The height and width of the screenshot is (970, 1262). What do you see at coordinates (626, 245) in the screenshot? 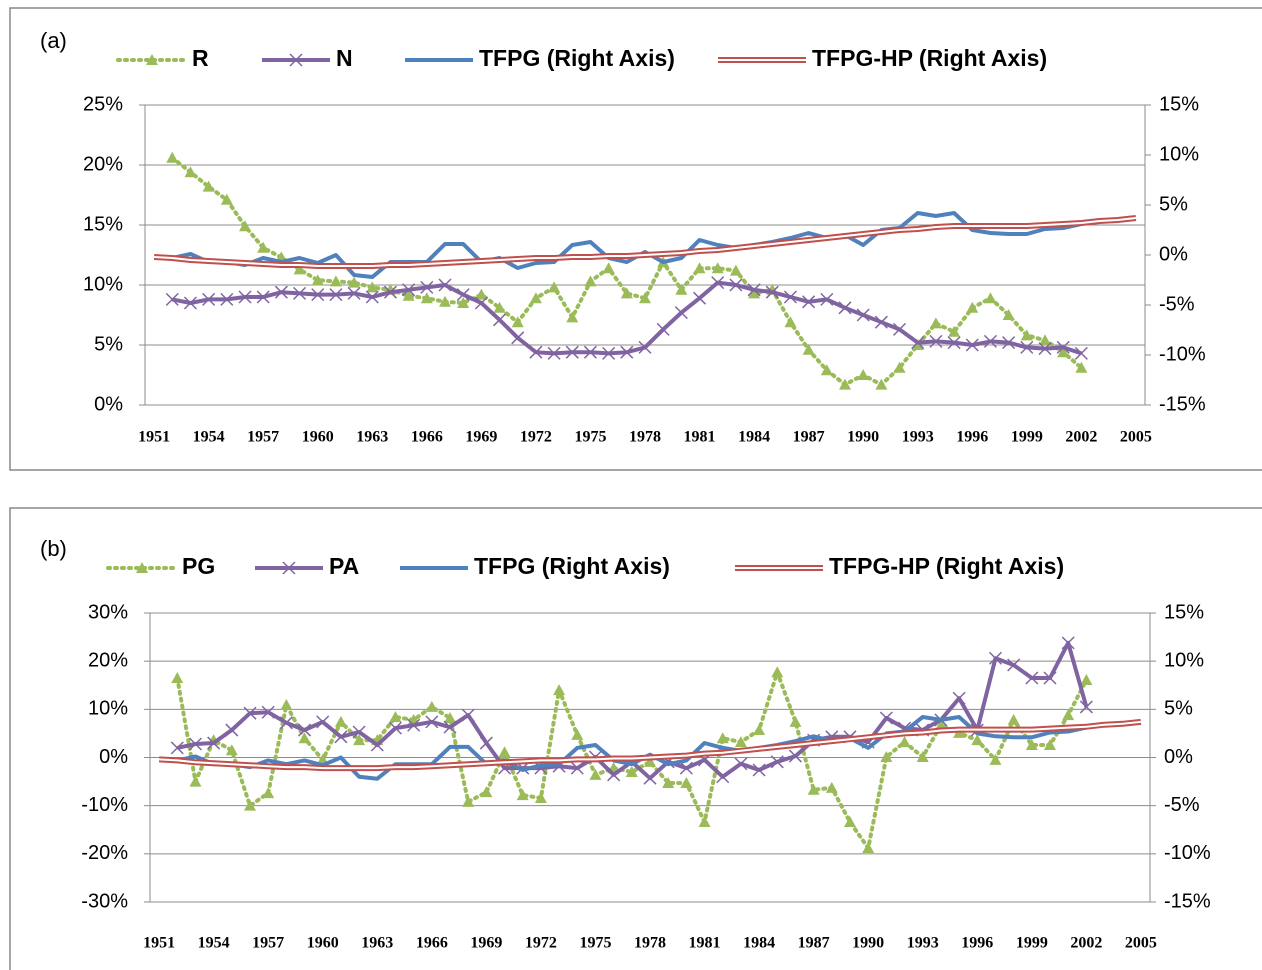
I see `series-line` at bounding box center [626, 245].